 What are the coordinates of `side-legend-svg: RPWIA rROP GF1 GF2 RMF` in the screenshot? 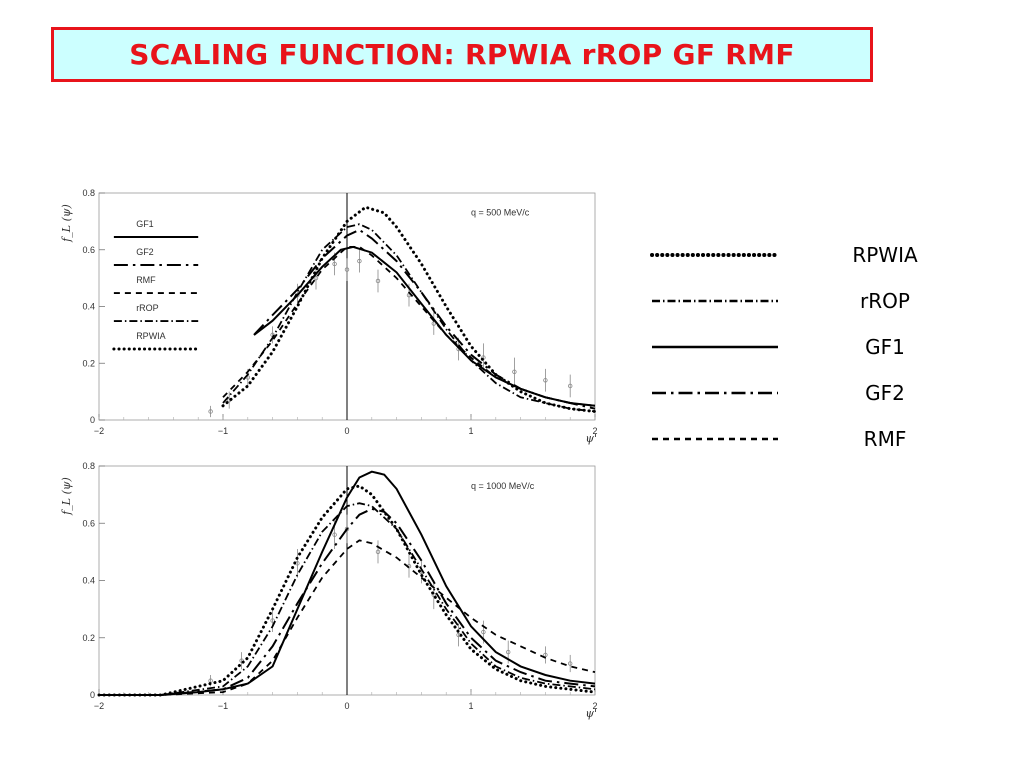 It's located at (784, 347).